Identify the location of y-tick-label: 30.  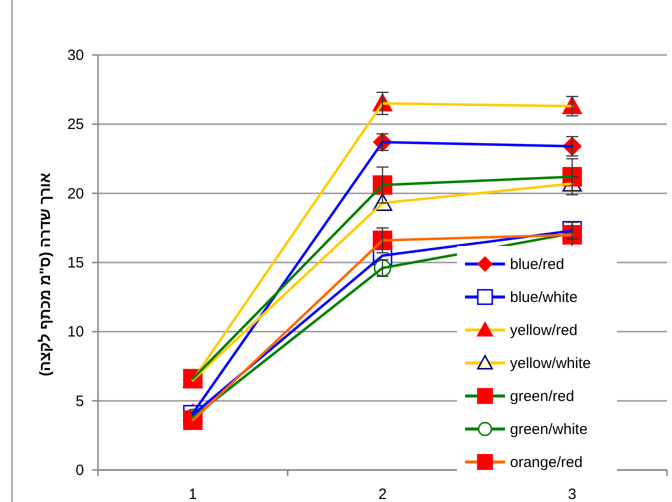
(75, 55).